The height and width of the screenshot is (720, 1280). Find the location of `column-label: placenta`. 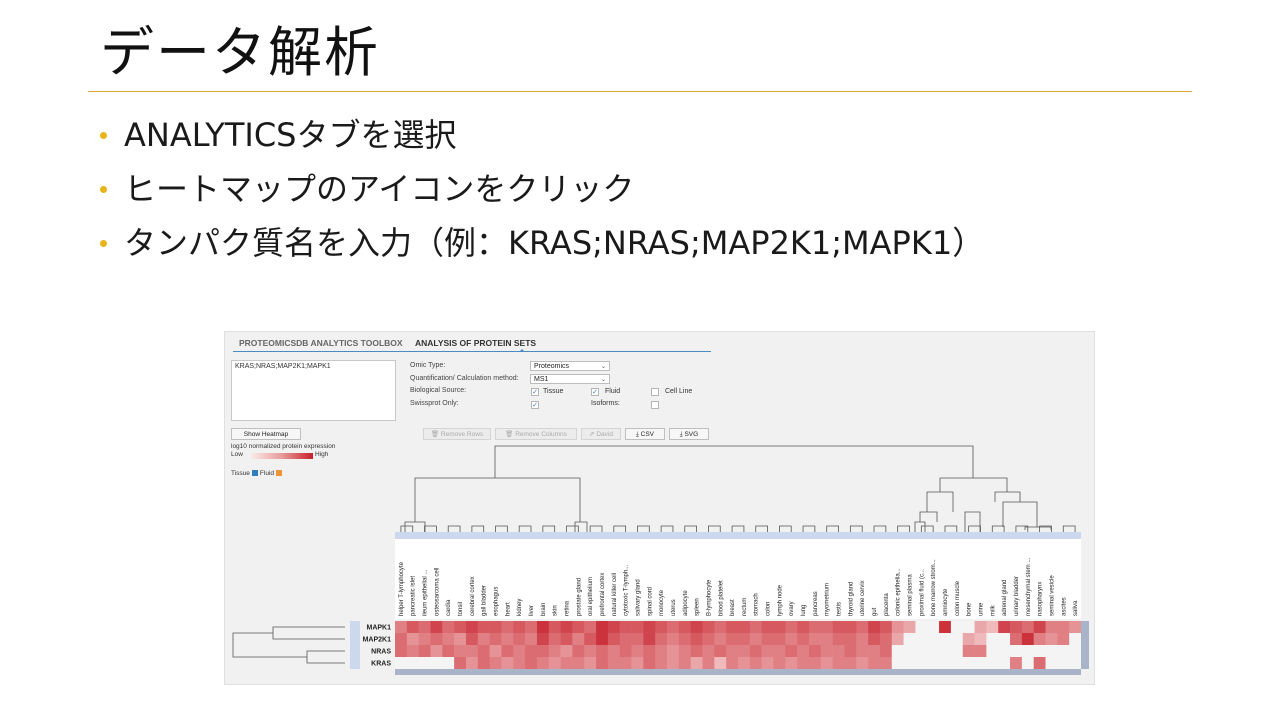

column-label: placenta is located at coordinates (887, 604).